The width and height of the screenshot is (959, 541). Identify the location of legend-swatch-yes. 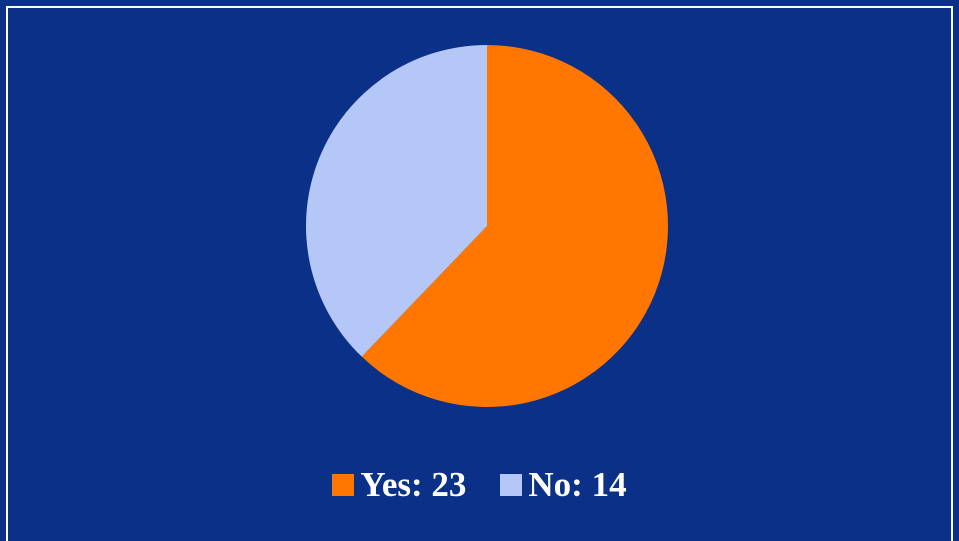
(343, 485).